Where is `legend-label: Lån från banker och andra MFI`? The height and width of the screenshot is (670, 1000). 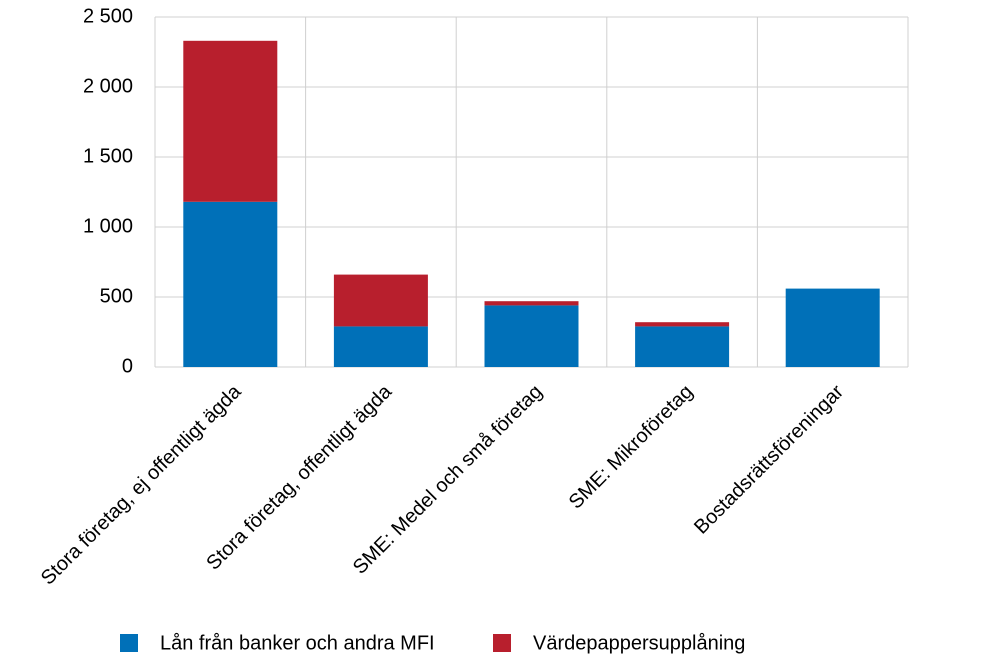 legend-label: Lån från banker och andra MFI is located at coordinates (297, 643).